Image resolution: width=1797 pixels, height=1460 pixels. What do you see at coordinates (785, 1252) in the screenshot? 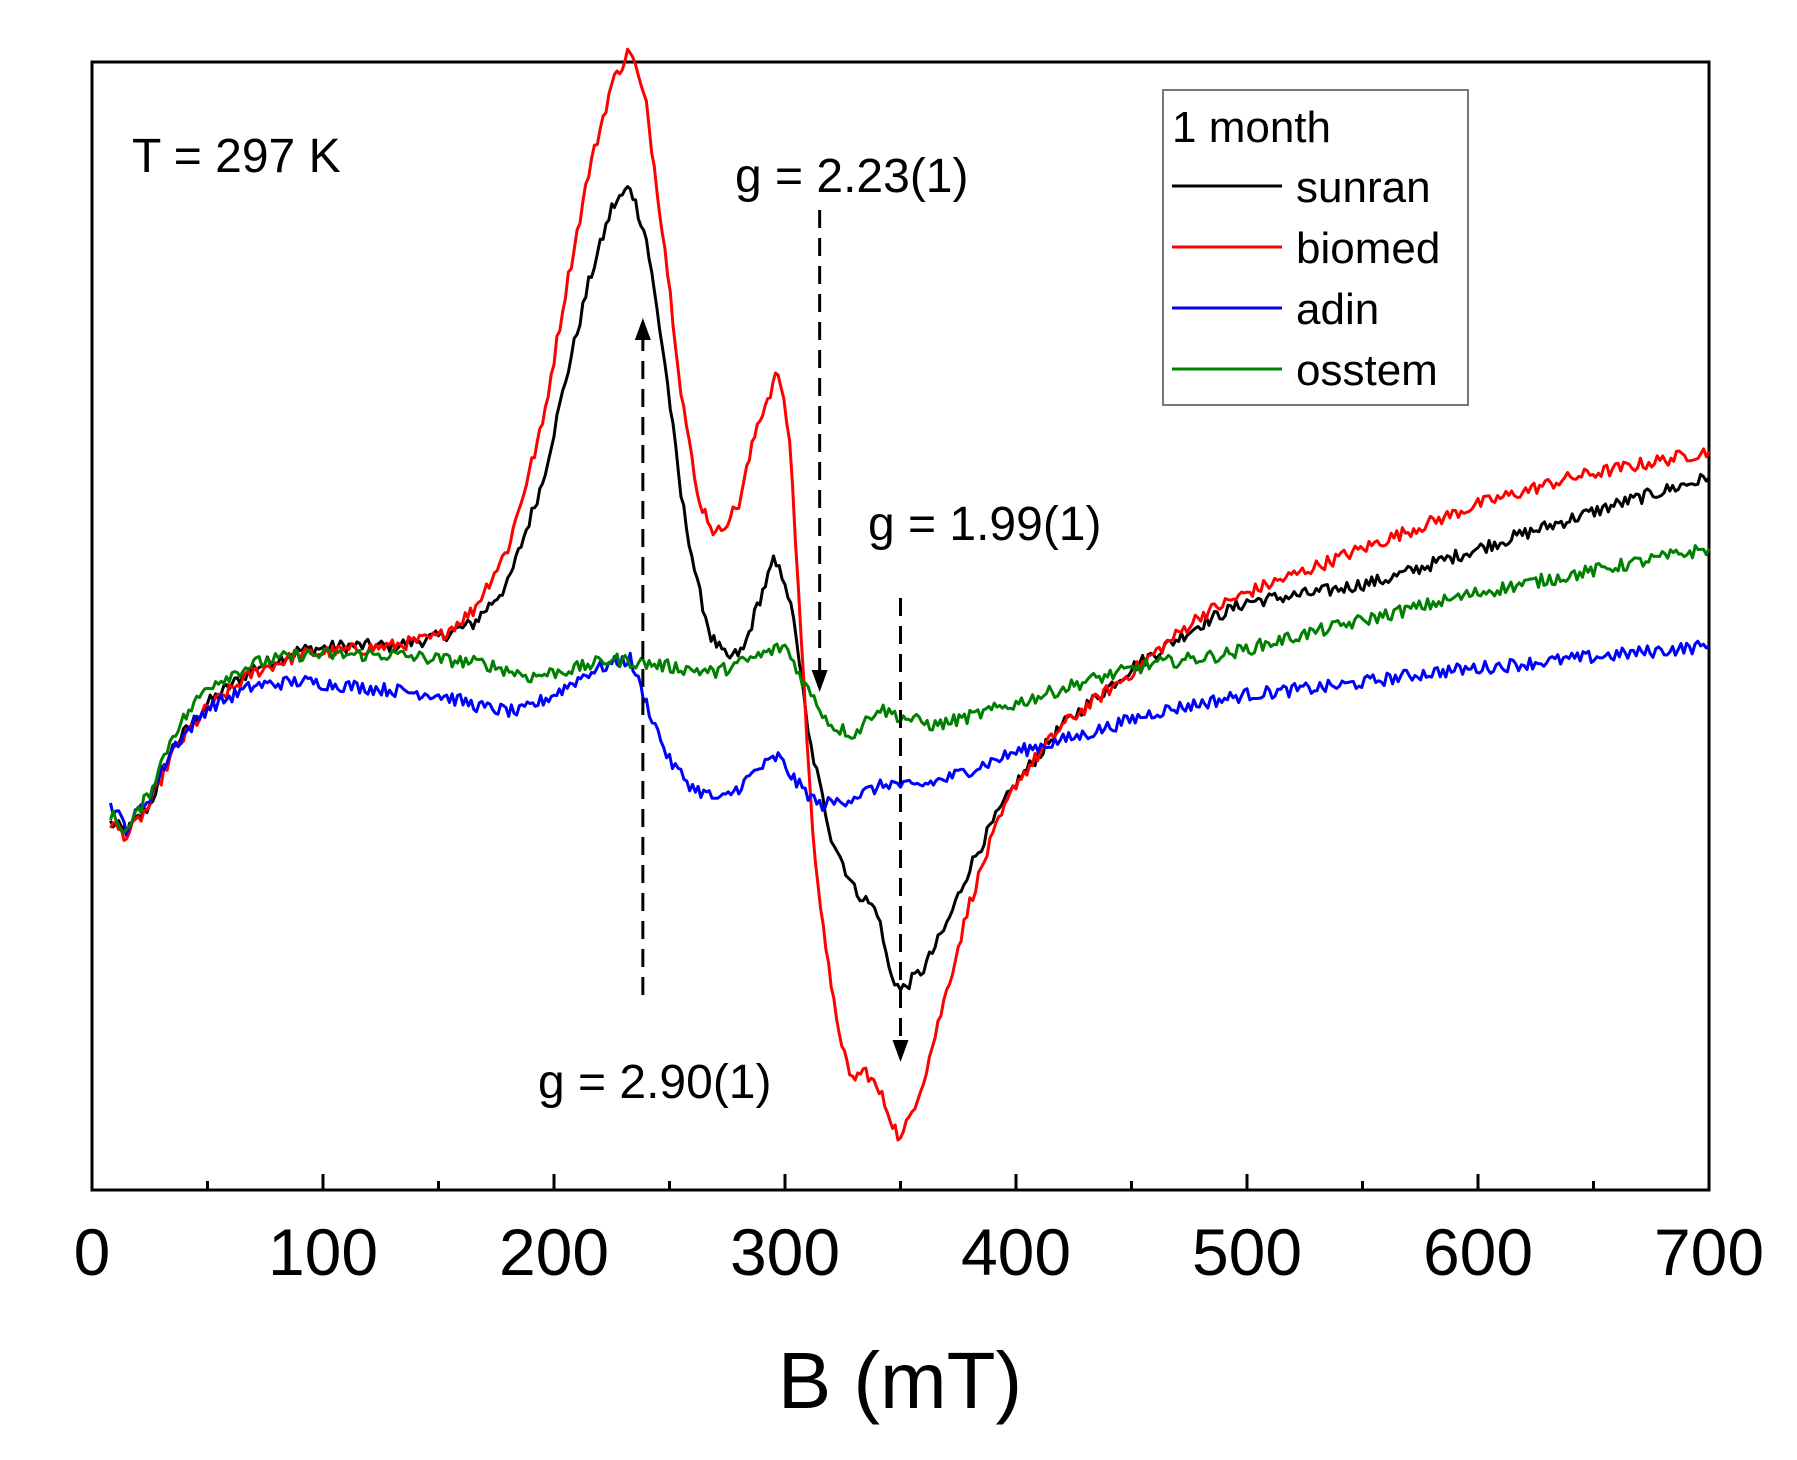
I see `x-tick-label-300: 300` at bounding box center [785, 1252].